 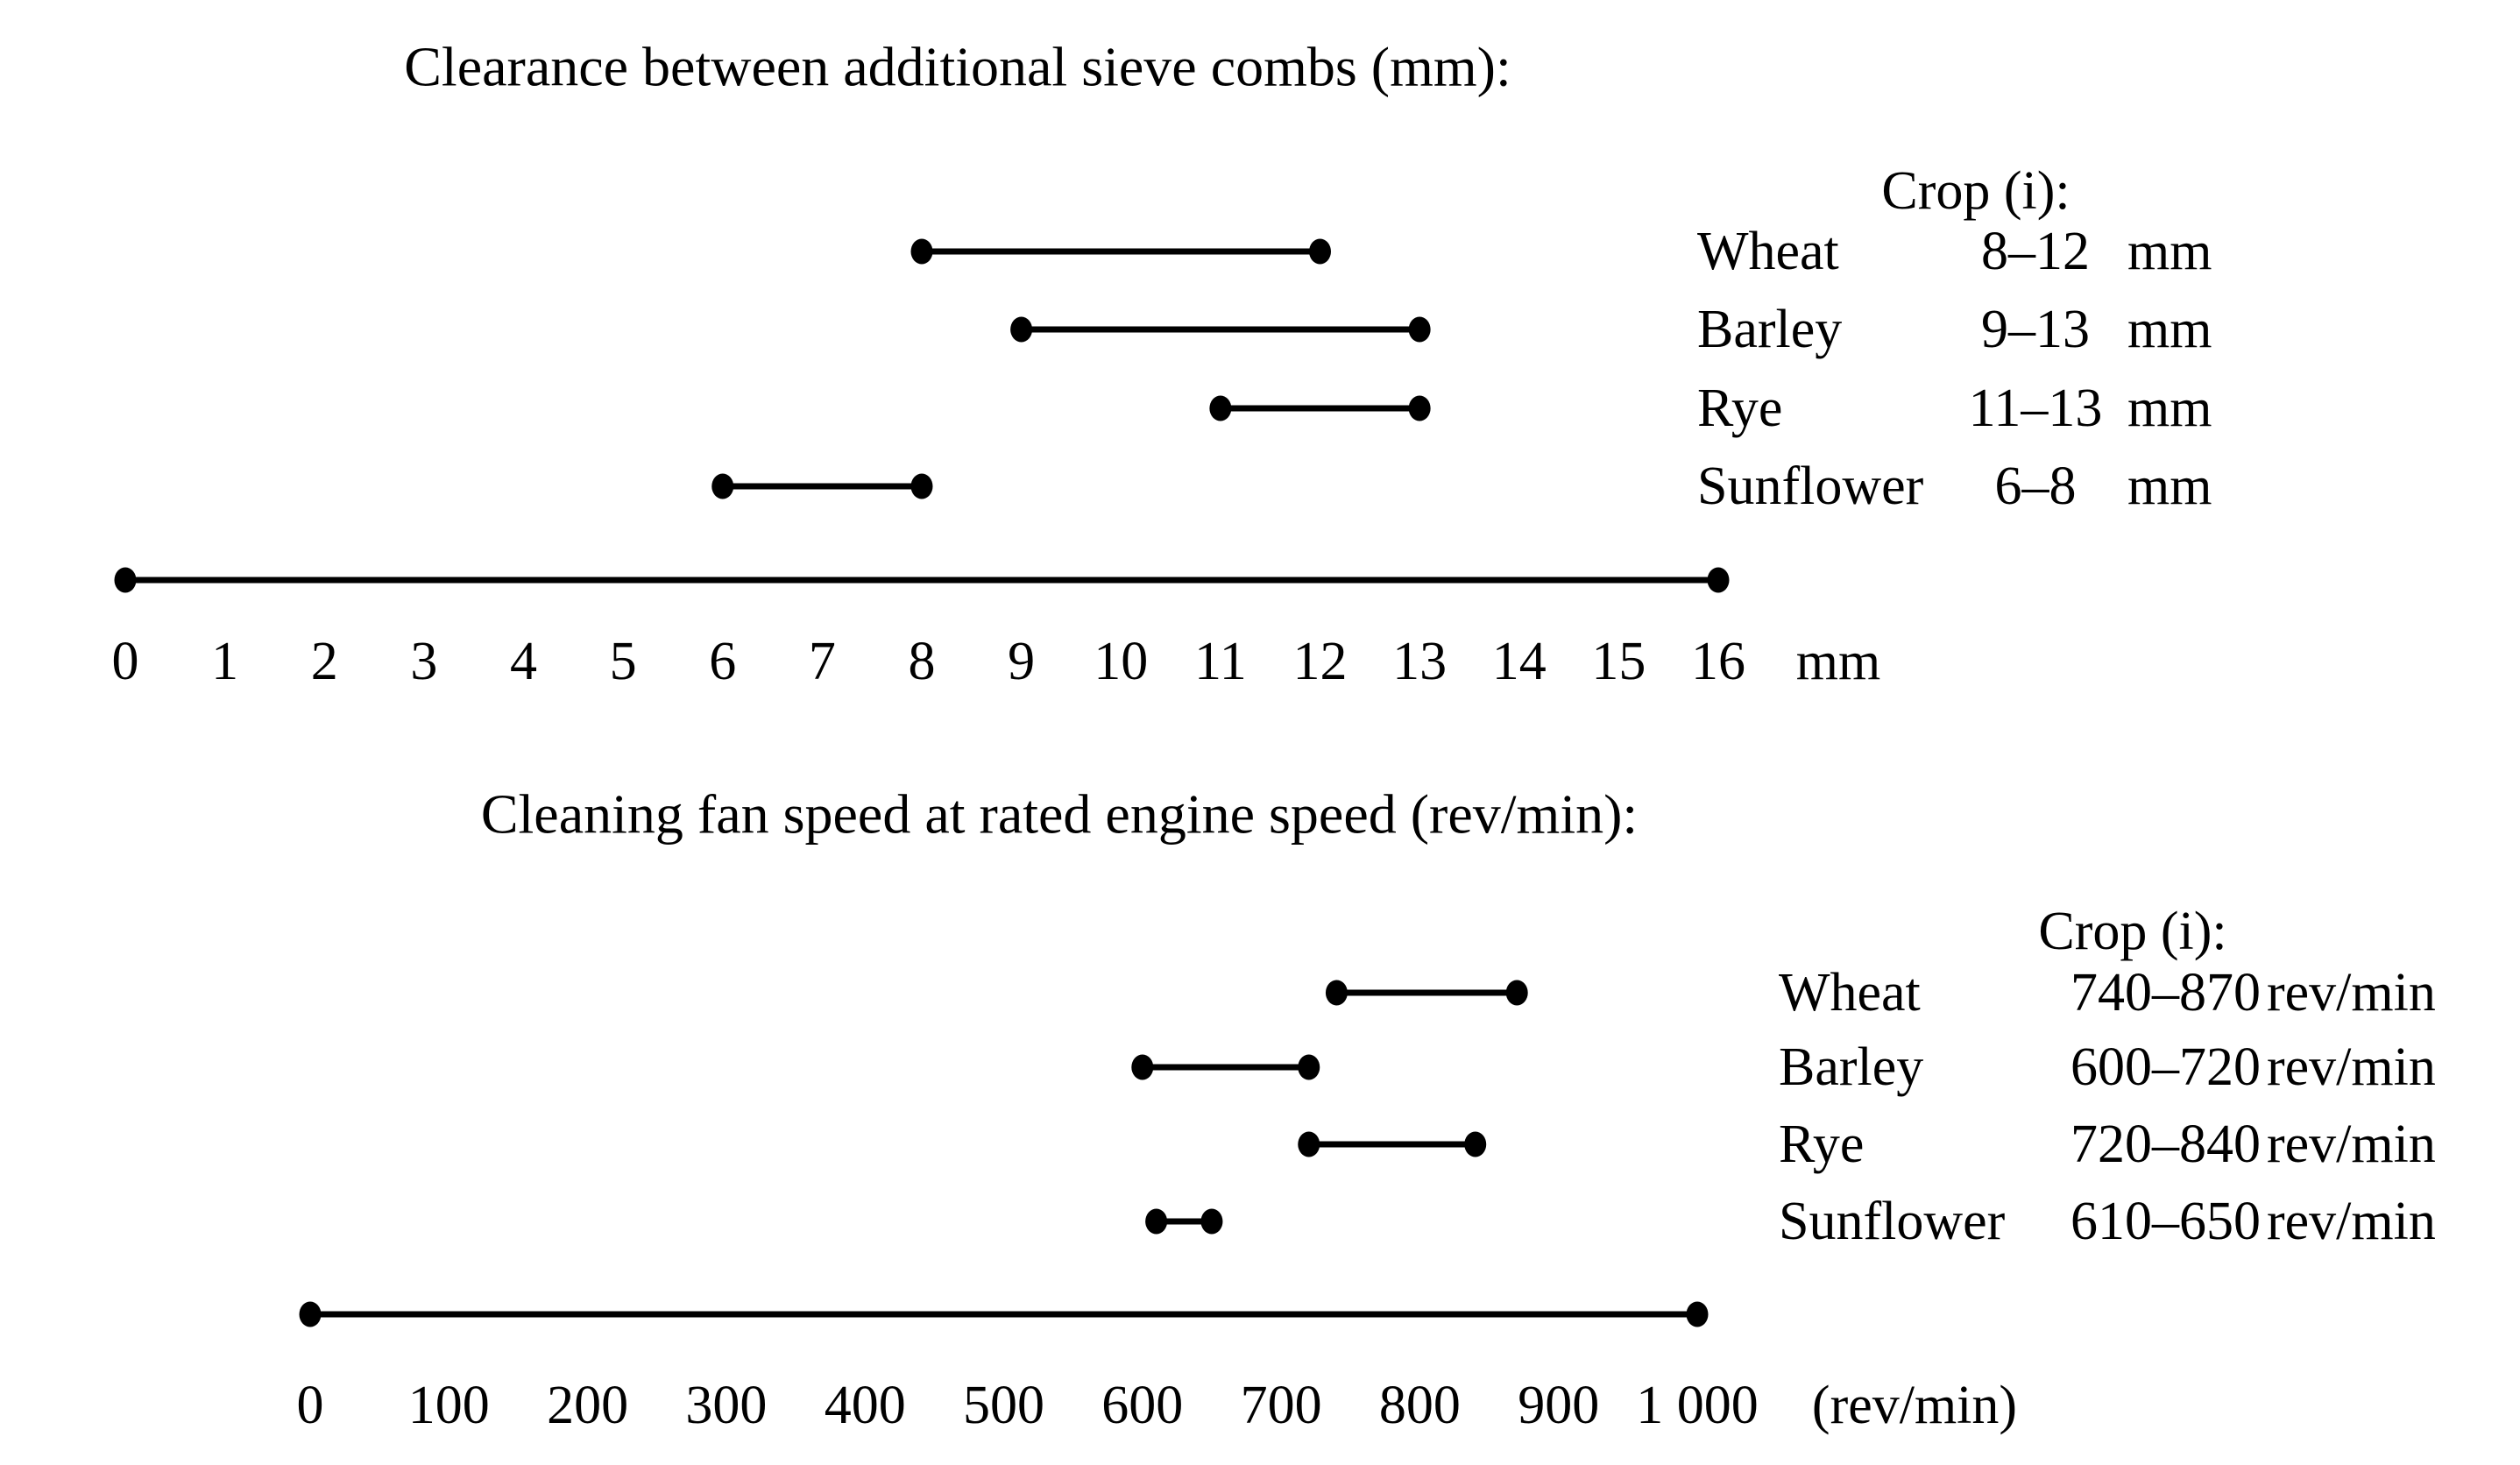 I want to click on chart-1-legend-row-barley-range: 9–13, so click(x=2035, y=330).